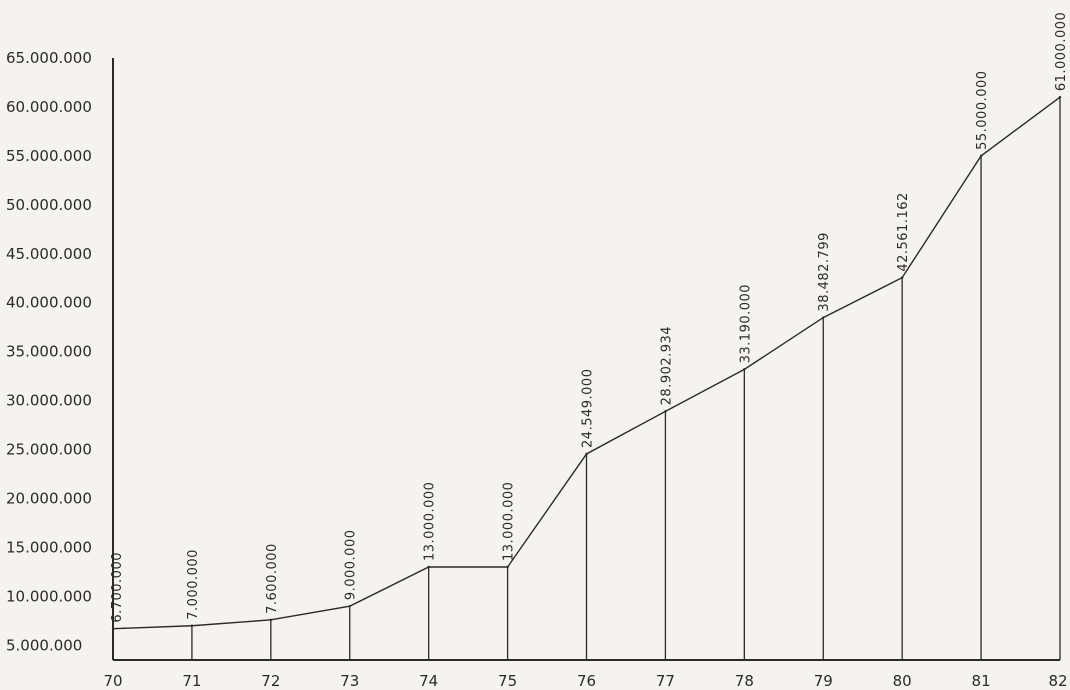 This screenshot has width=1070, height=690. Describe the element at coordinates (1057, 681) in the screenshot. I see `x-tick-label: 82` at that location.